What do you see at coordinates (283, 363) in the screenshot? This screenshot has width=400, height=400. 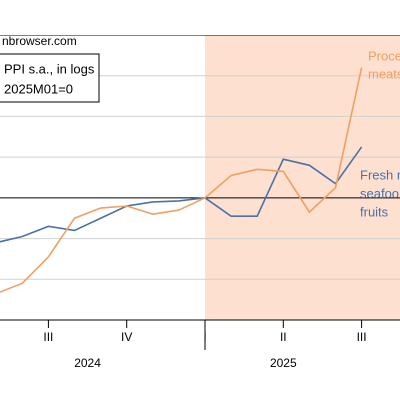 I see `year-label: 2025` at bounding box center [283, 363].